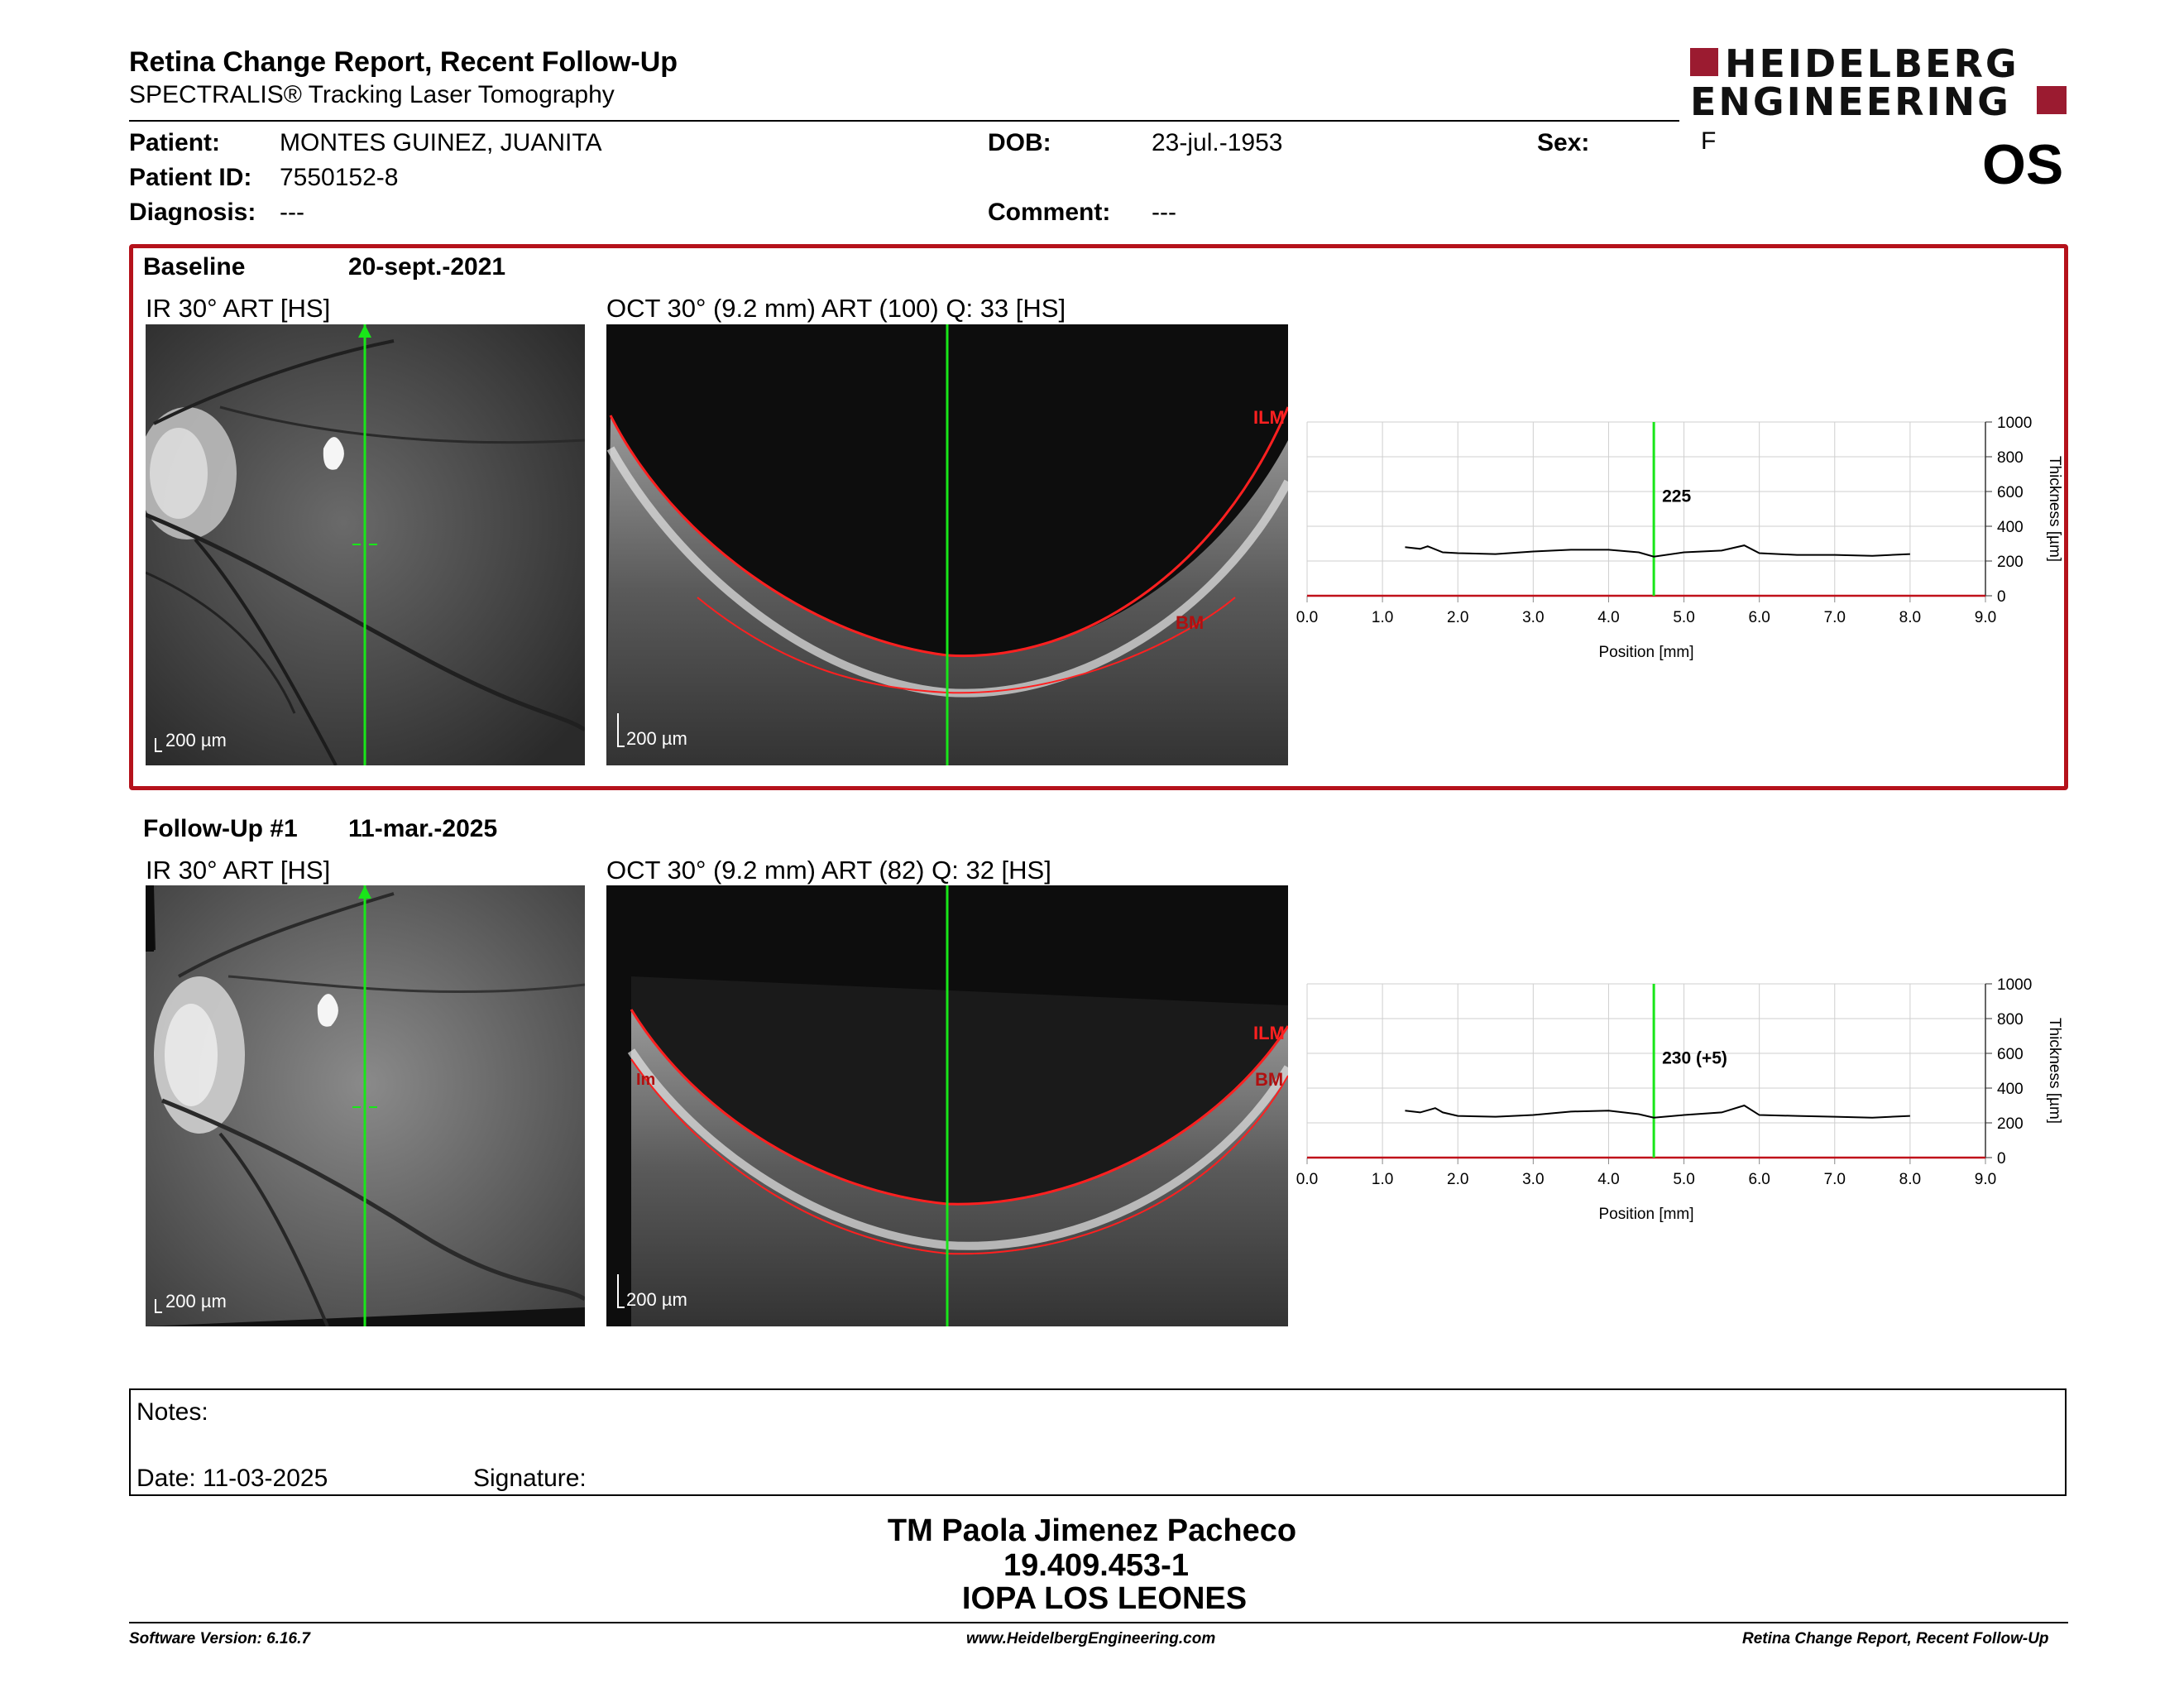  Describe the element at coordinates (220, 828) in the screenshot. I see `followup-label: Follow-Up #1` at that location.